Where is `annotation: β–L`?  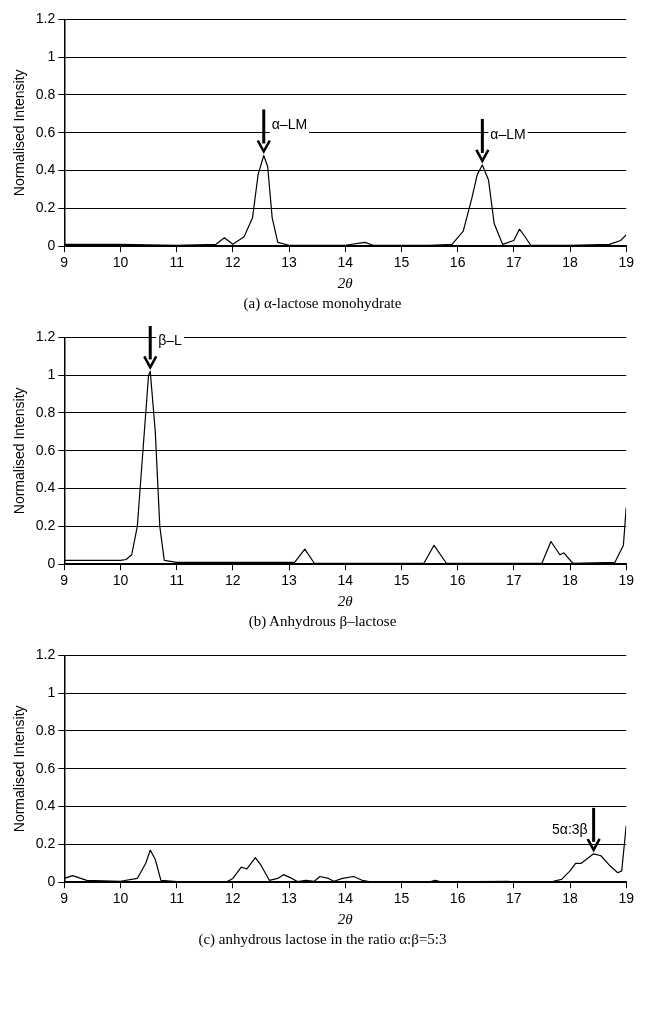 annotation: β–L is located at coordinates (170, 340).